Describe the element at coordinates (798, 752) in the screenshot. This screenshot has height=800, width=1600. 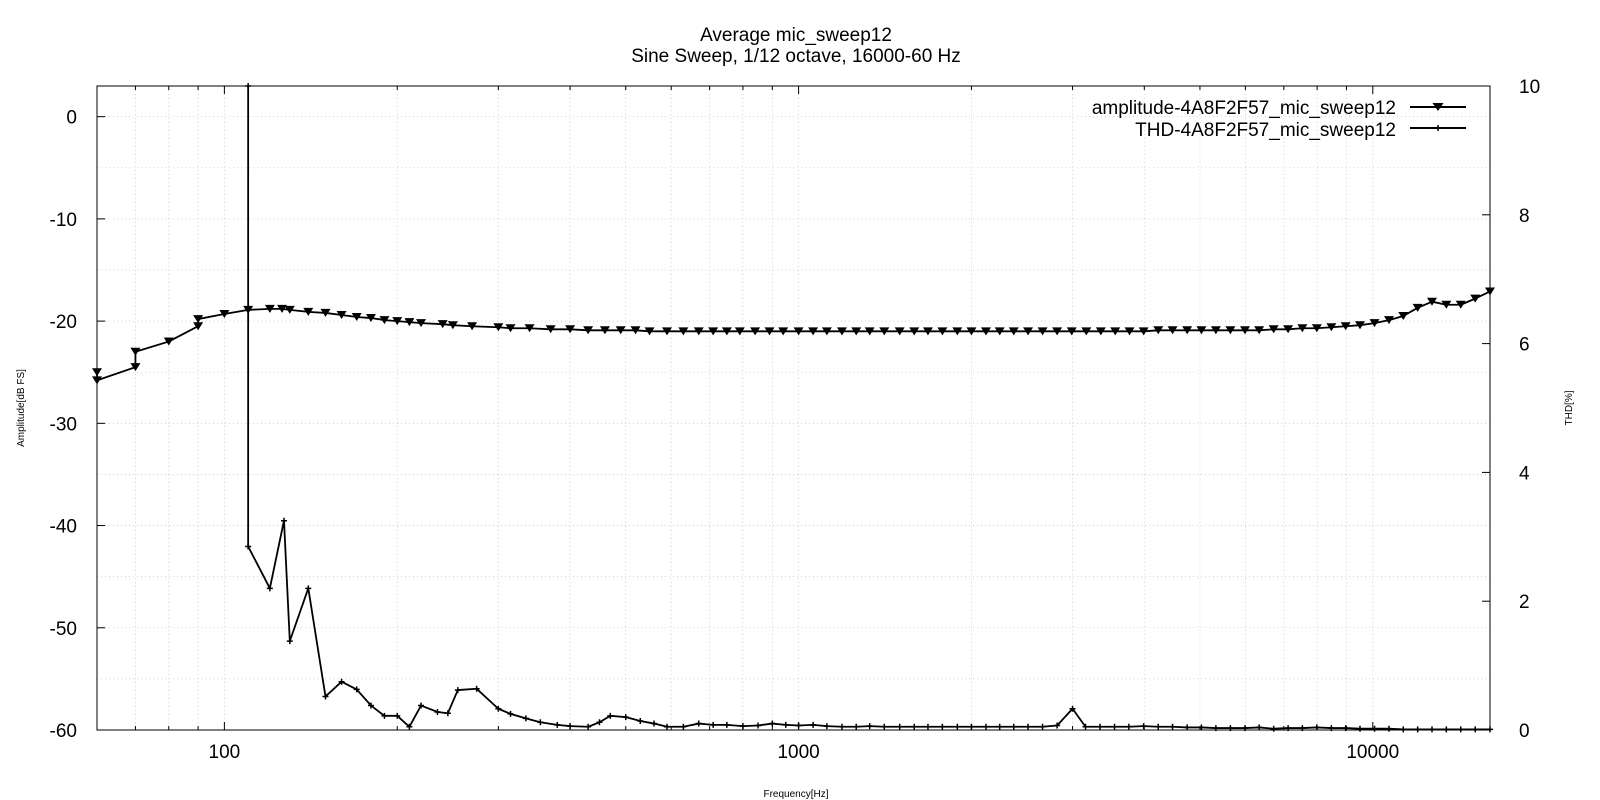
I see `x-tick-label: 1000` at that location.